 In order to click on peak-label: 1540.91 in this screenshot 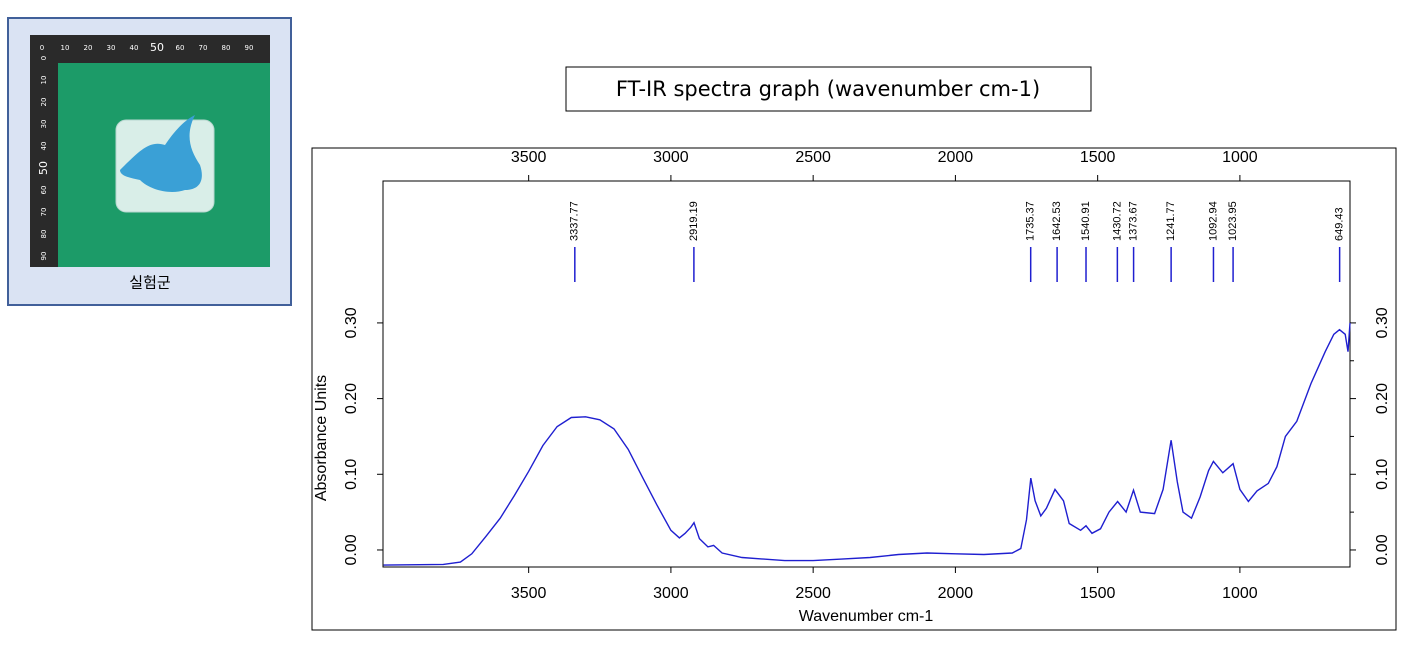, I will do `click(1086, 221)`.